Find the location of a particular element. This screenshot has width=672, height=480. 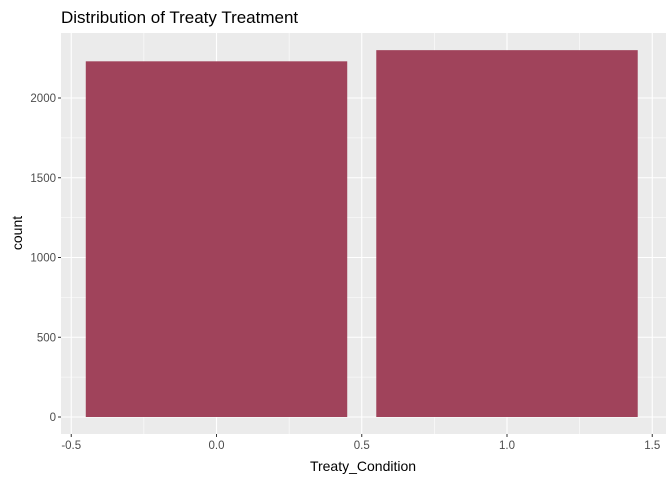

x-tick-label: -0.5 is located at coordinates (71, 446).